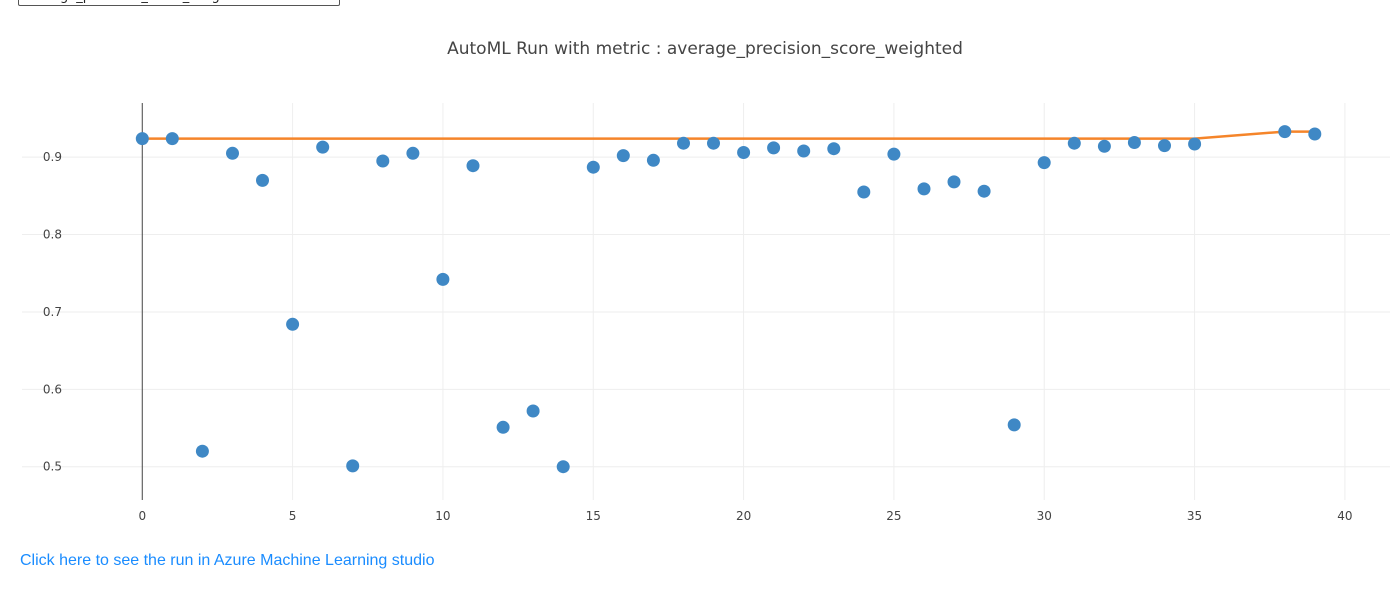 The width and height of the screenshot is (1394, 610). What do you see at coordinates (1044, 516) in the screenshot?
I see `x-tick-label: 30` at bounding box center [1044, 516].